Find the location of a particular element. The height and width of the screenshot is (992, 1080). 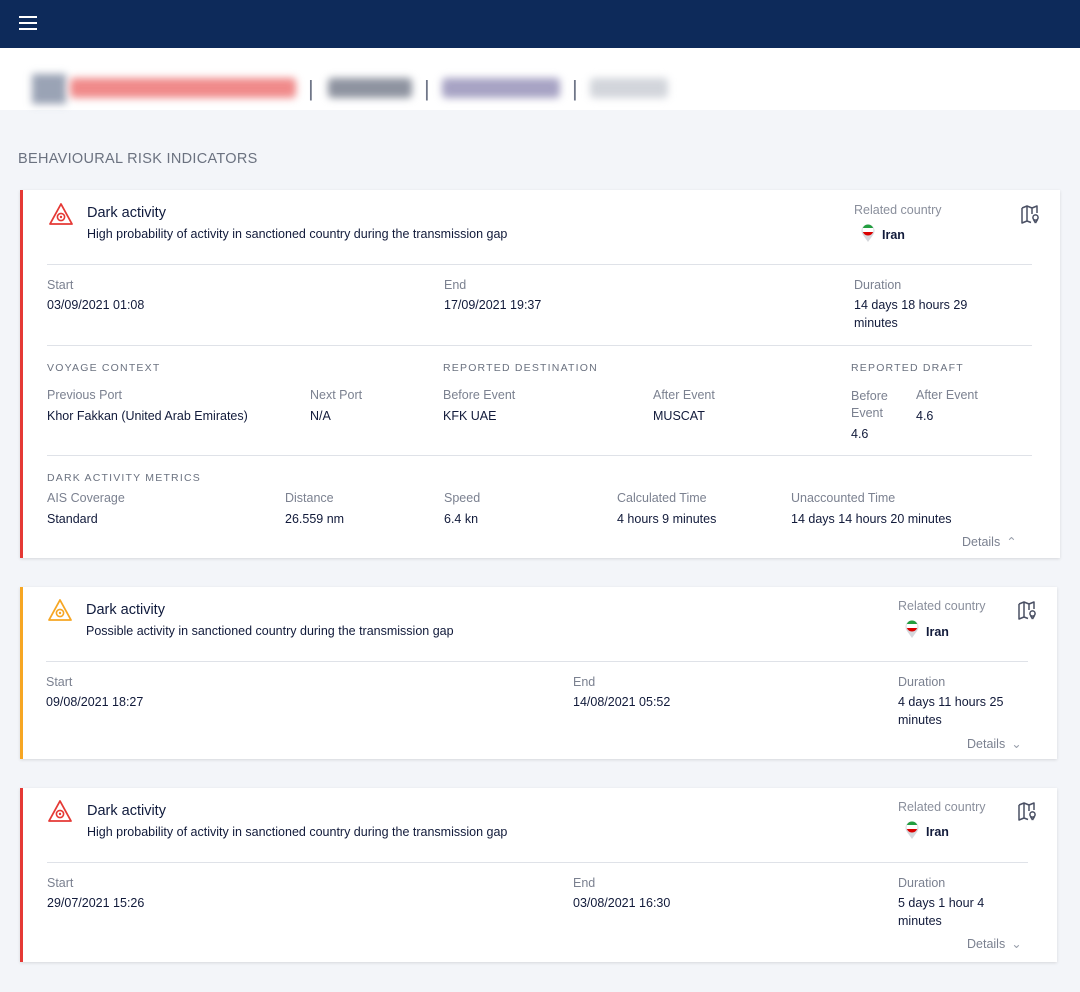

duration-value: 14 days 18 hours 29 minutes is located at coordinates (911, 314).